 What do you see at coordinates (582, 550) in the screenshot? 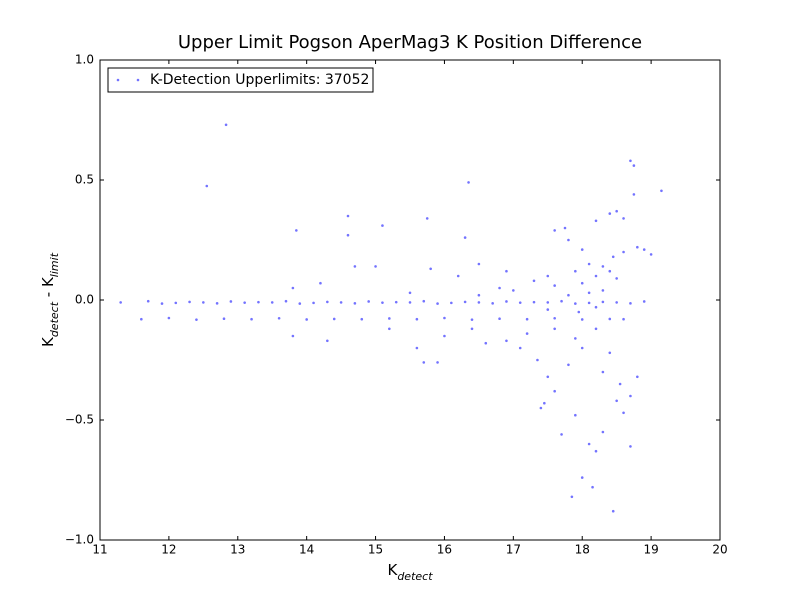
I see `x-tick-label: 18` at bounding box center [582, 550].